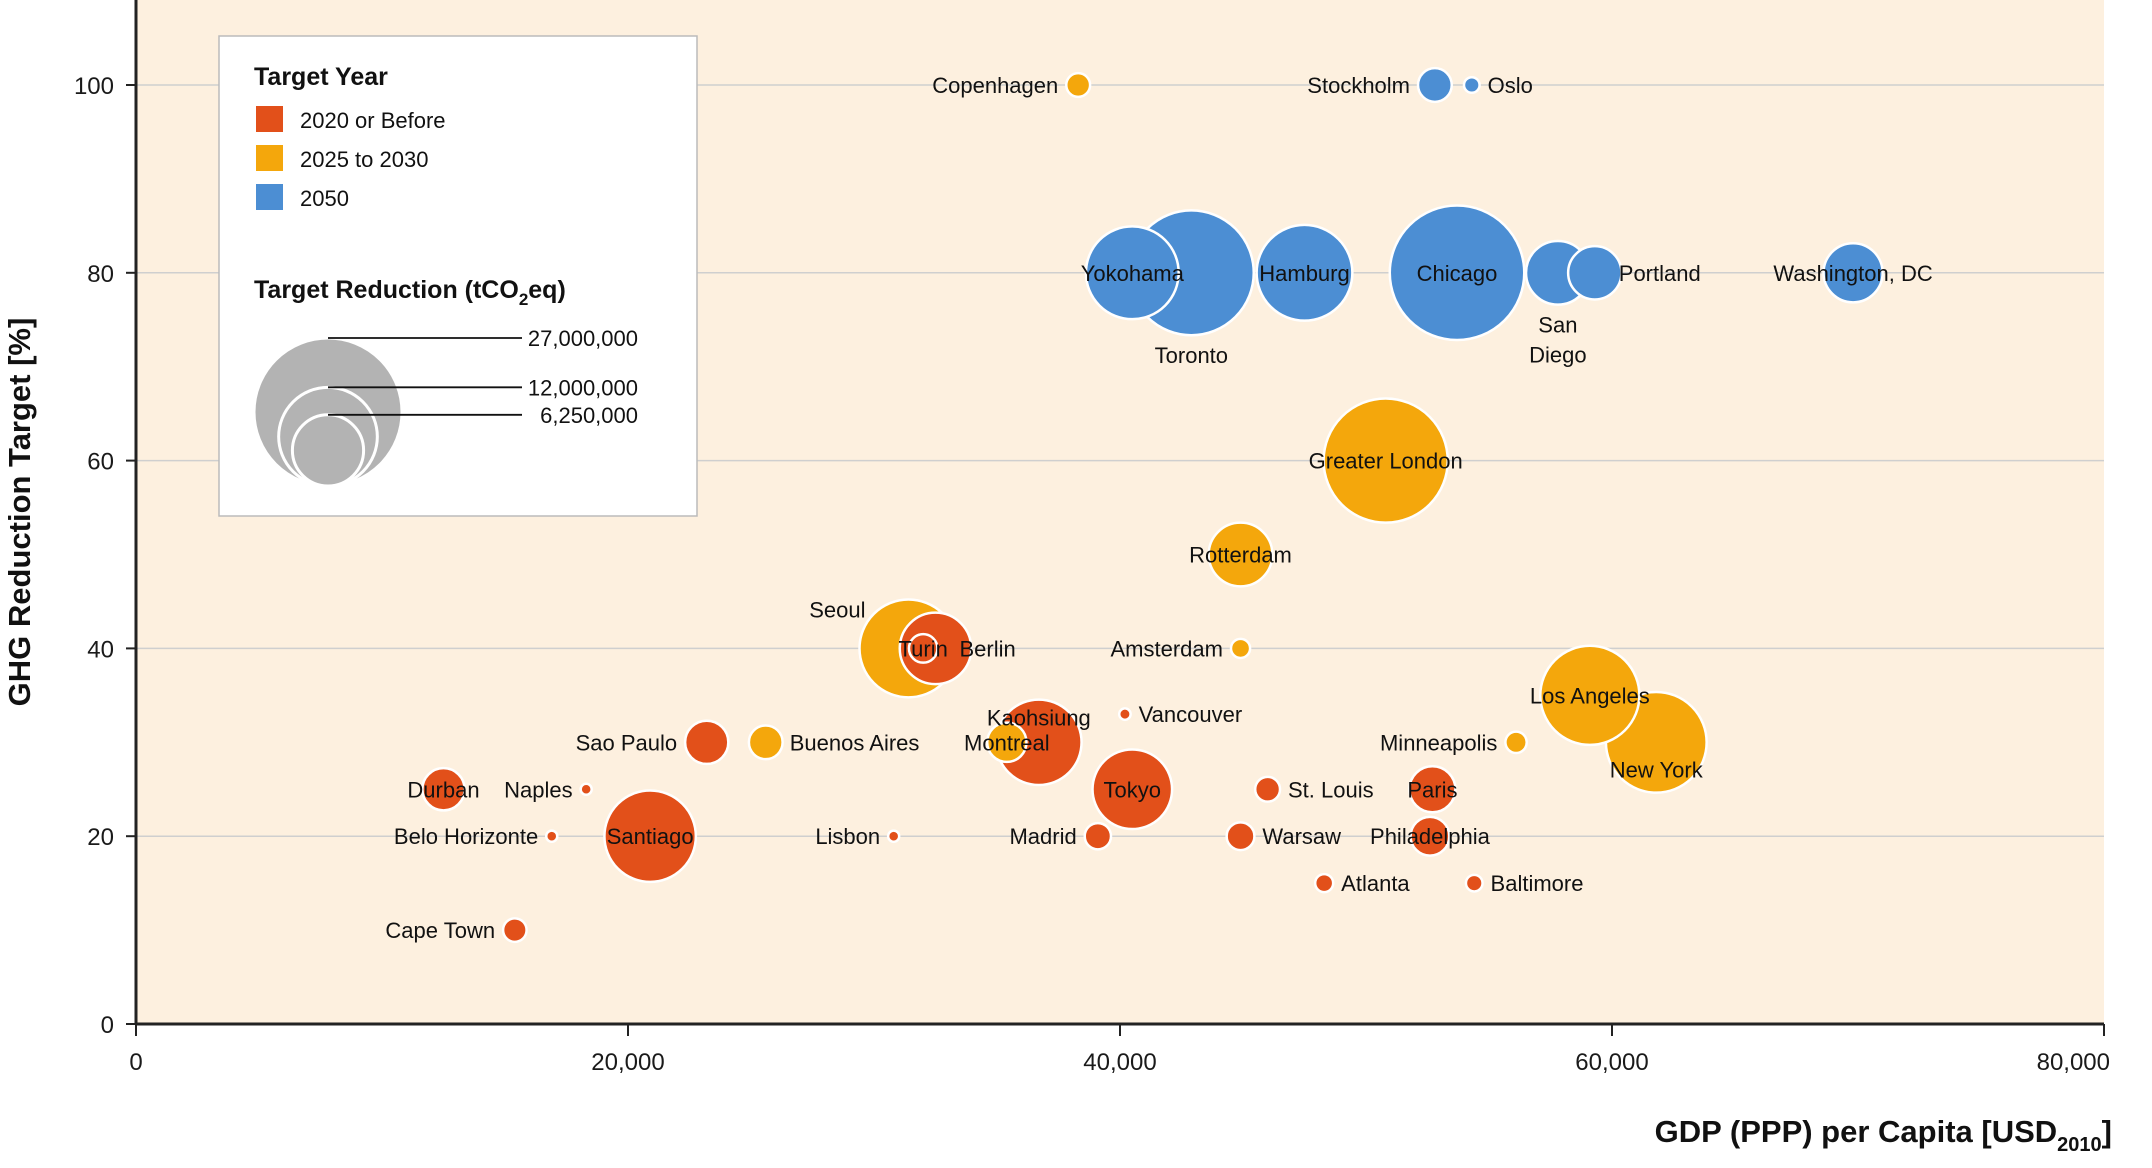  I want to click on legend-label-2020-or-before: 2020 or Before, so click(373, 120).